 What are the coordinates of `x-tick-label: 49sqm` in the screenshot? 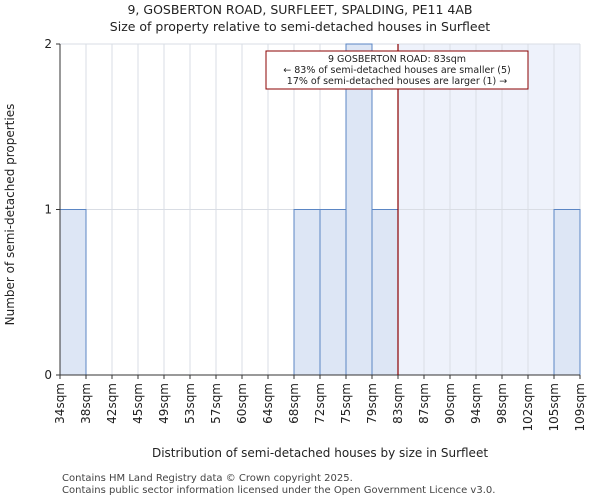 It's located at (164, 403).